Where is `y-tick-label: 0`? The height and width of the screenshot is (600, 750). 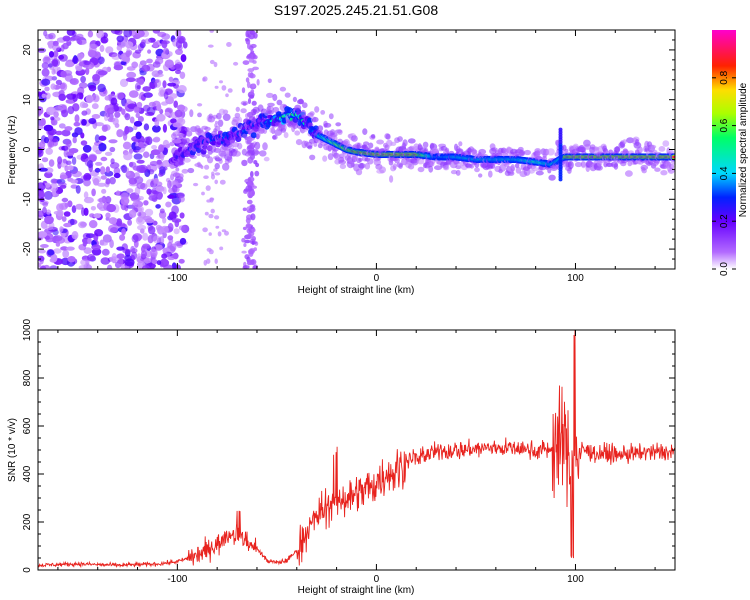 y-tick-label: 0 is located at coordinates (27, 149).